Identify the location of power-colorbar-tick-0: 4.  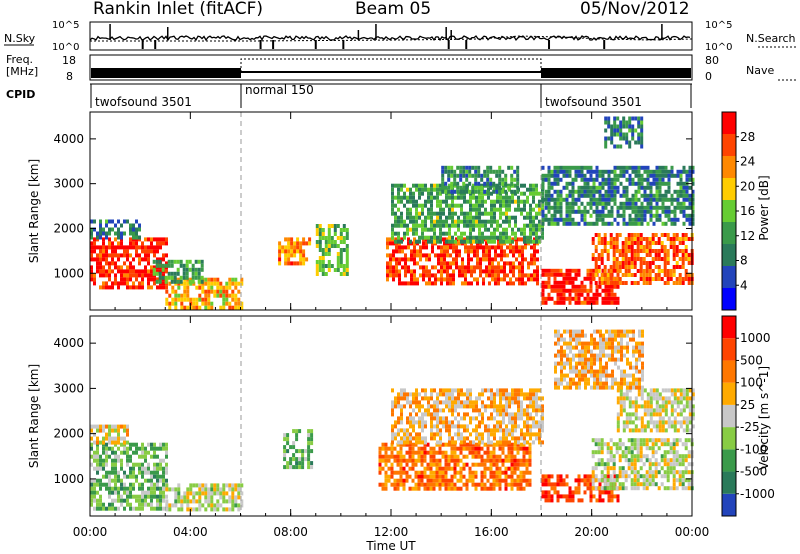
(744, 285).